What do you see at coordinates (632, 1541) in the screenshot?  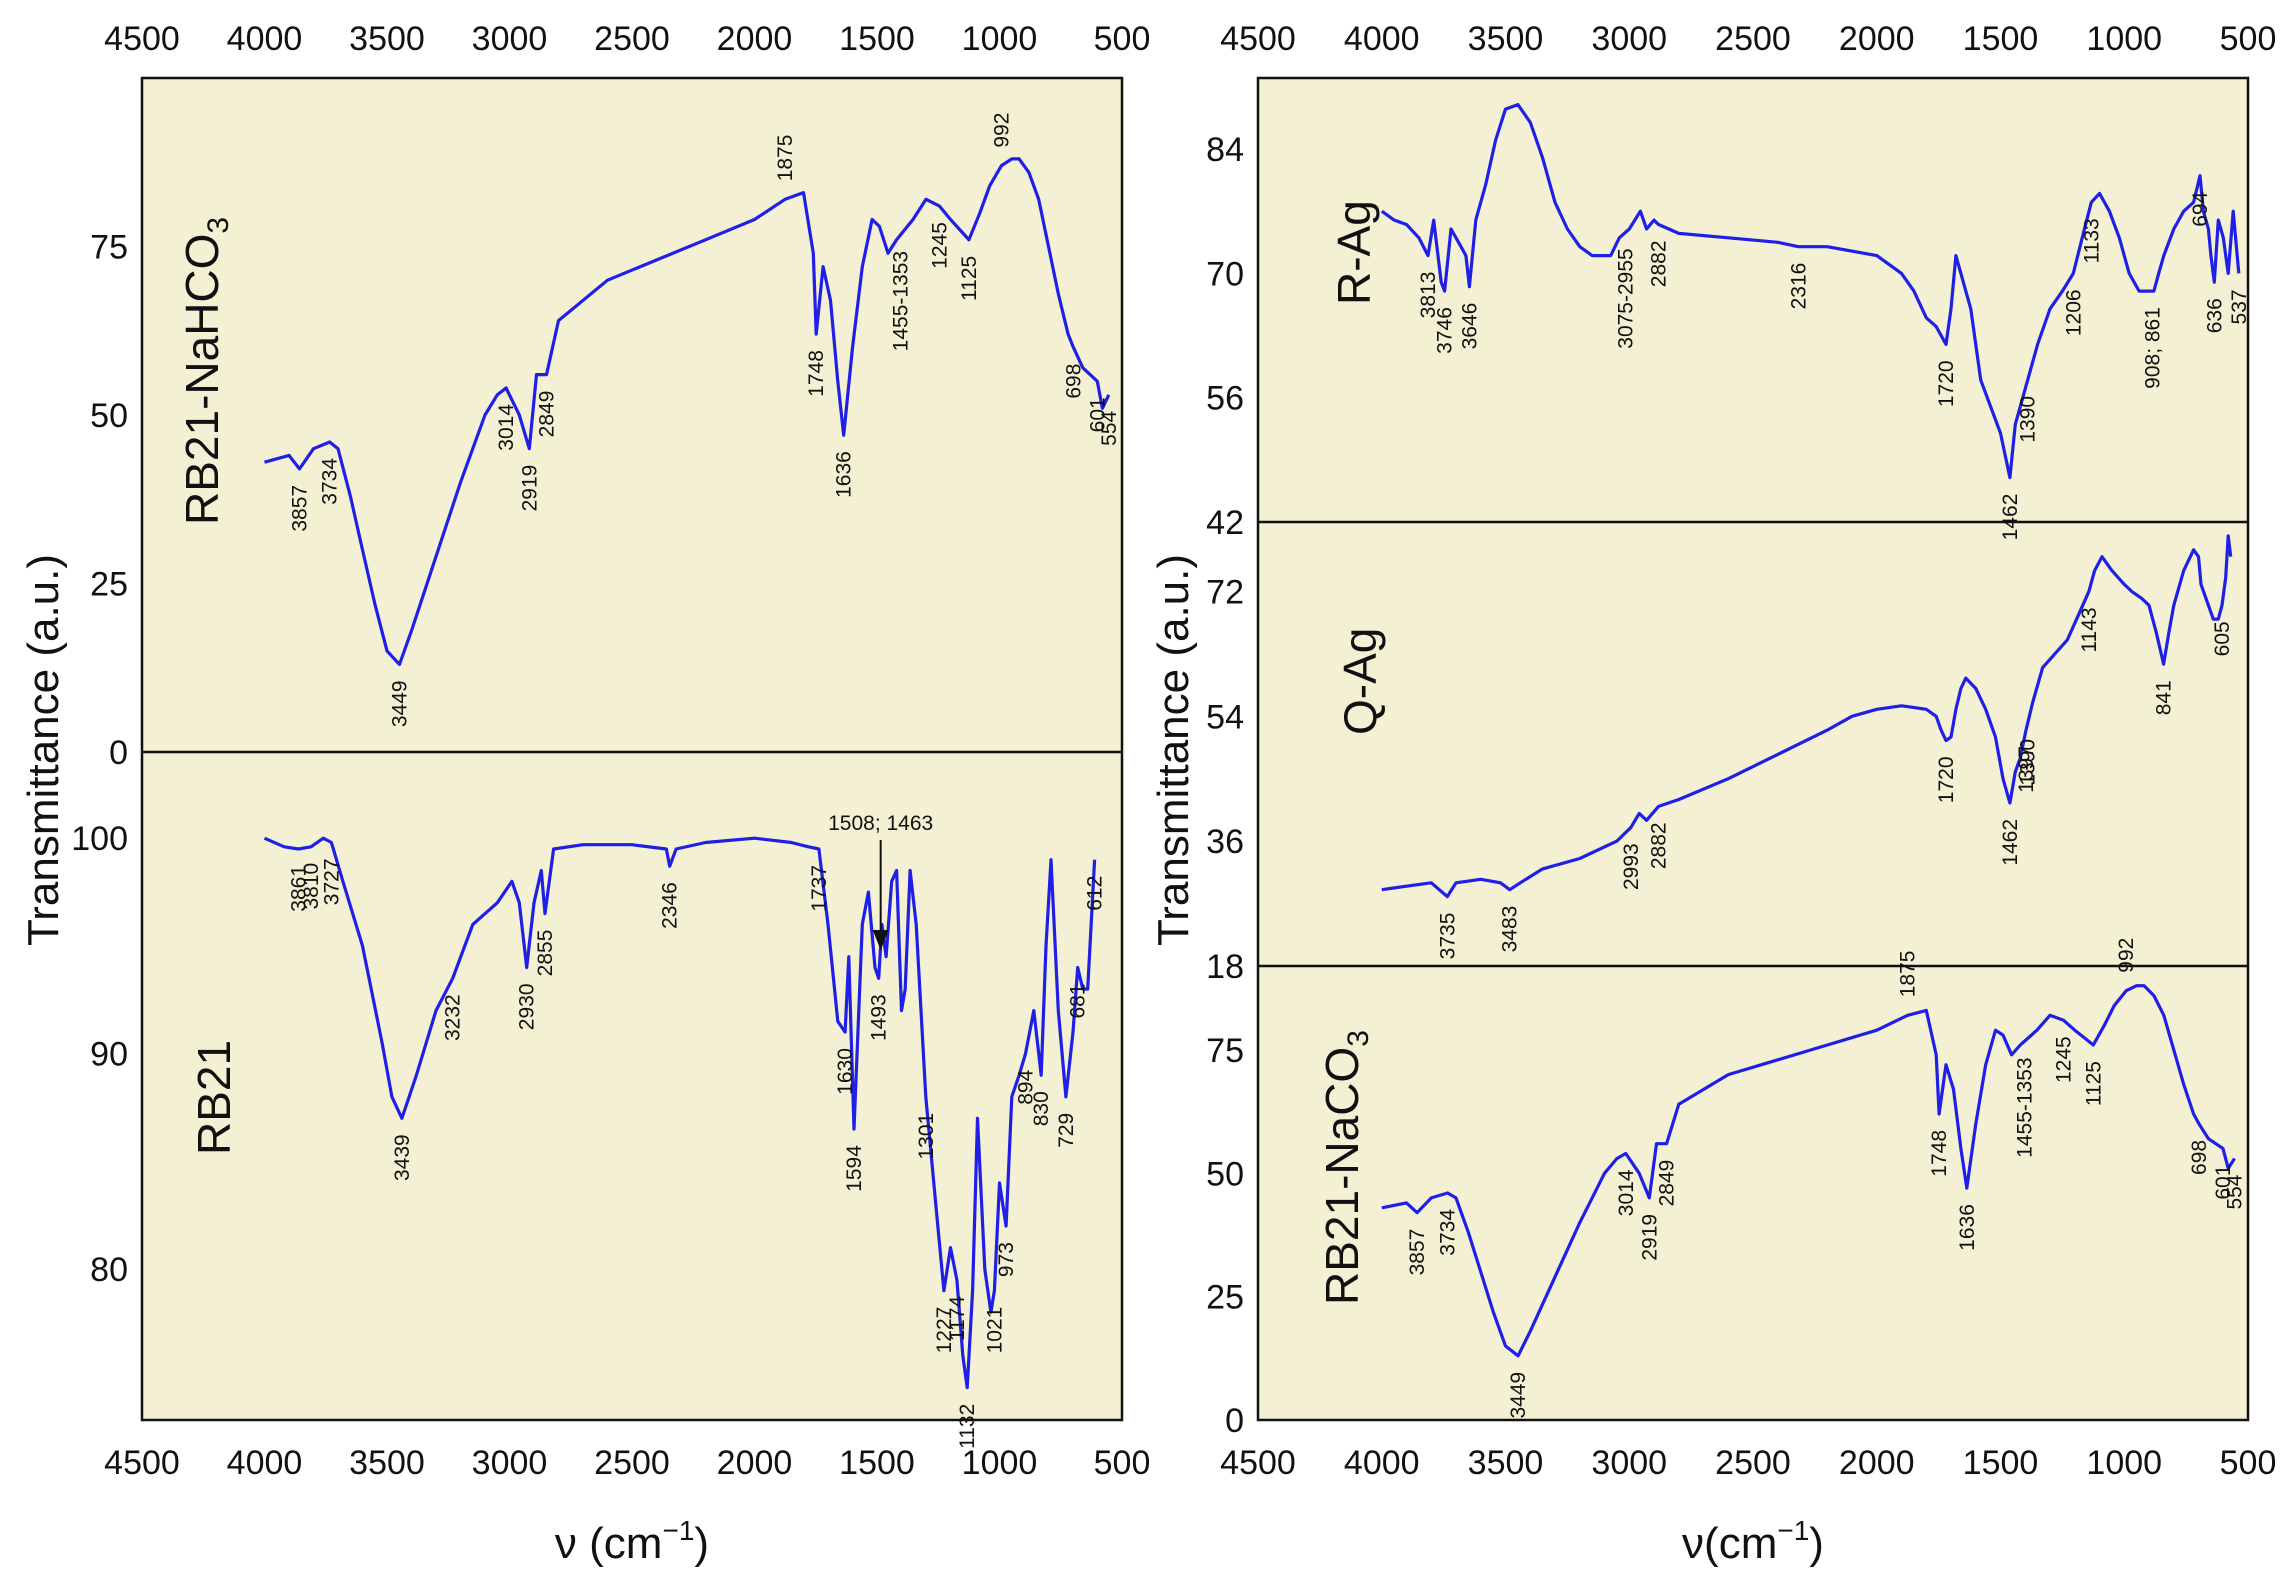 I see `left-x-axis-title: ν (cm−1)` at bounding box center [632, 1541].